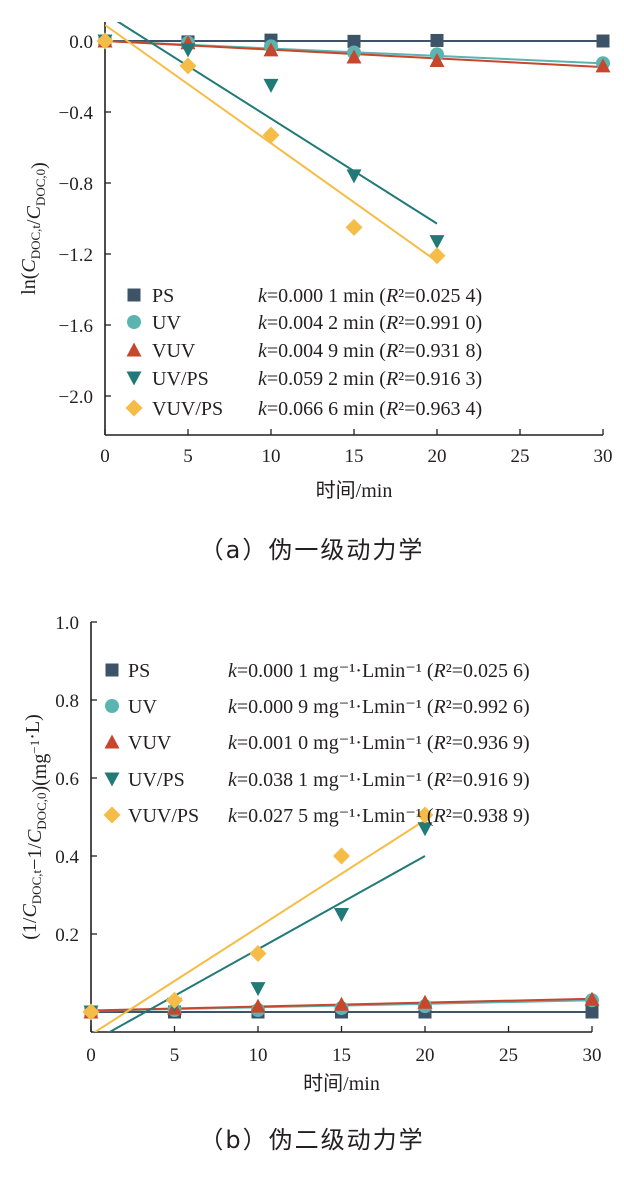 This screenshot has width=624, height=1184. I want to click on legend-fit-text: k=0.000 9 mg⁻¹·Lmin⁻¹ (R²=0.992 6), so click(379, 707).